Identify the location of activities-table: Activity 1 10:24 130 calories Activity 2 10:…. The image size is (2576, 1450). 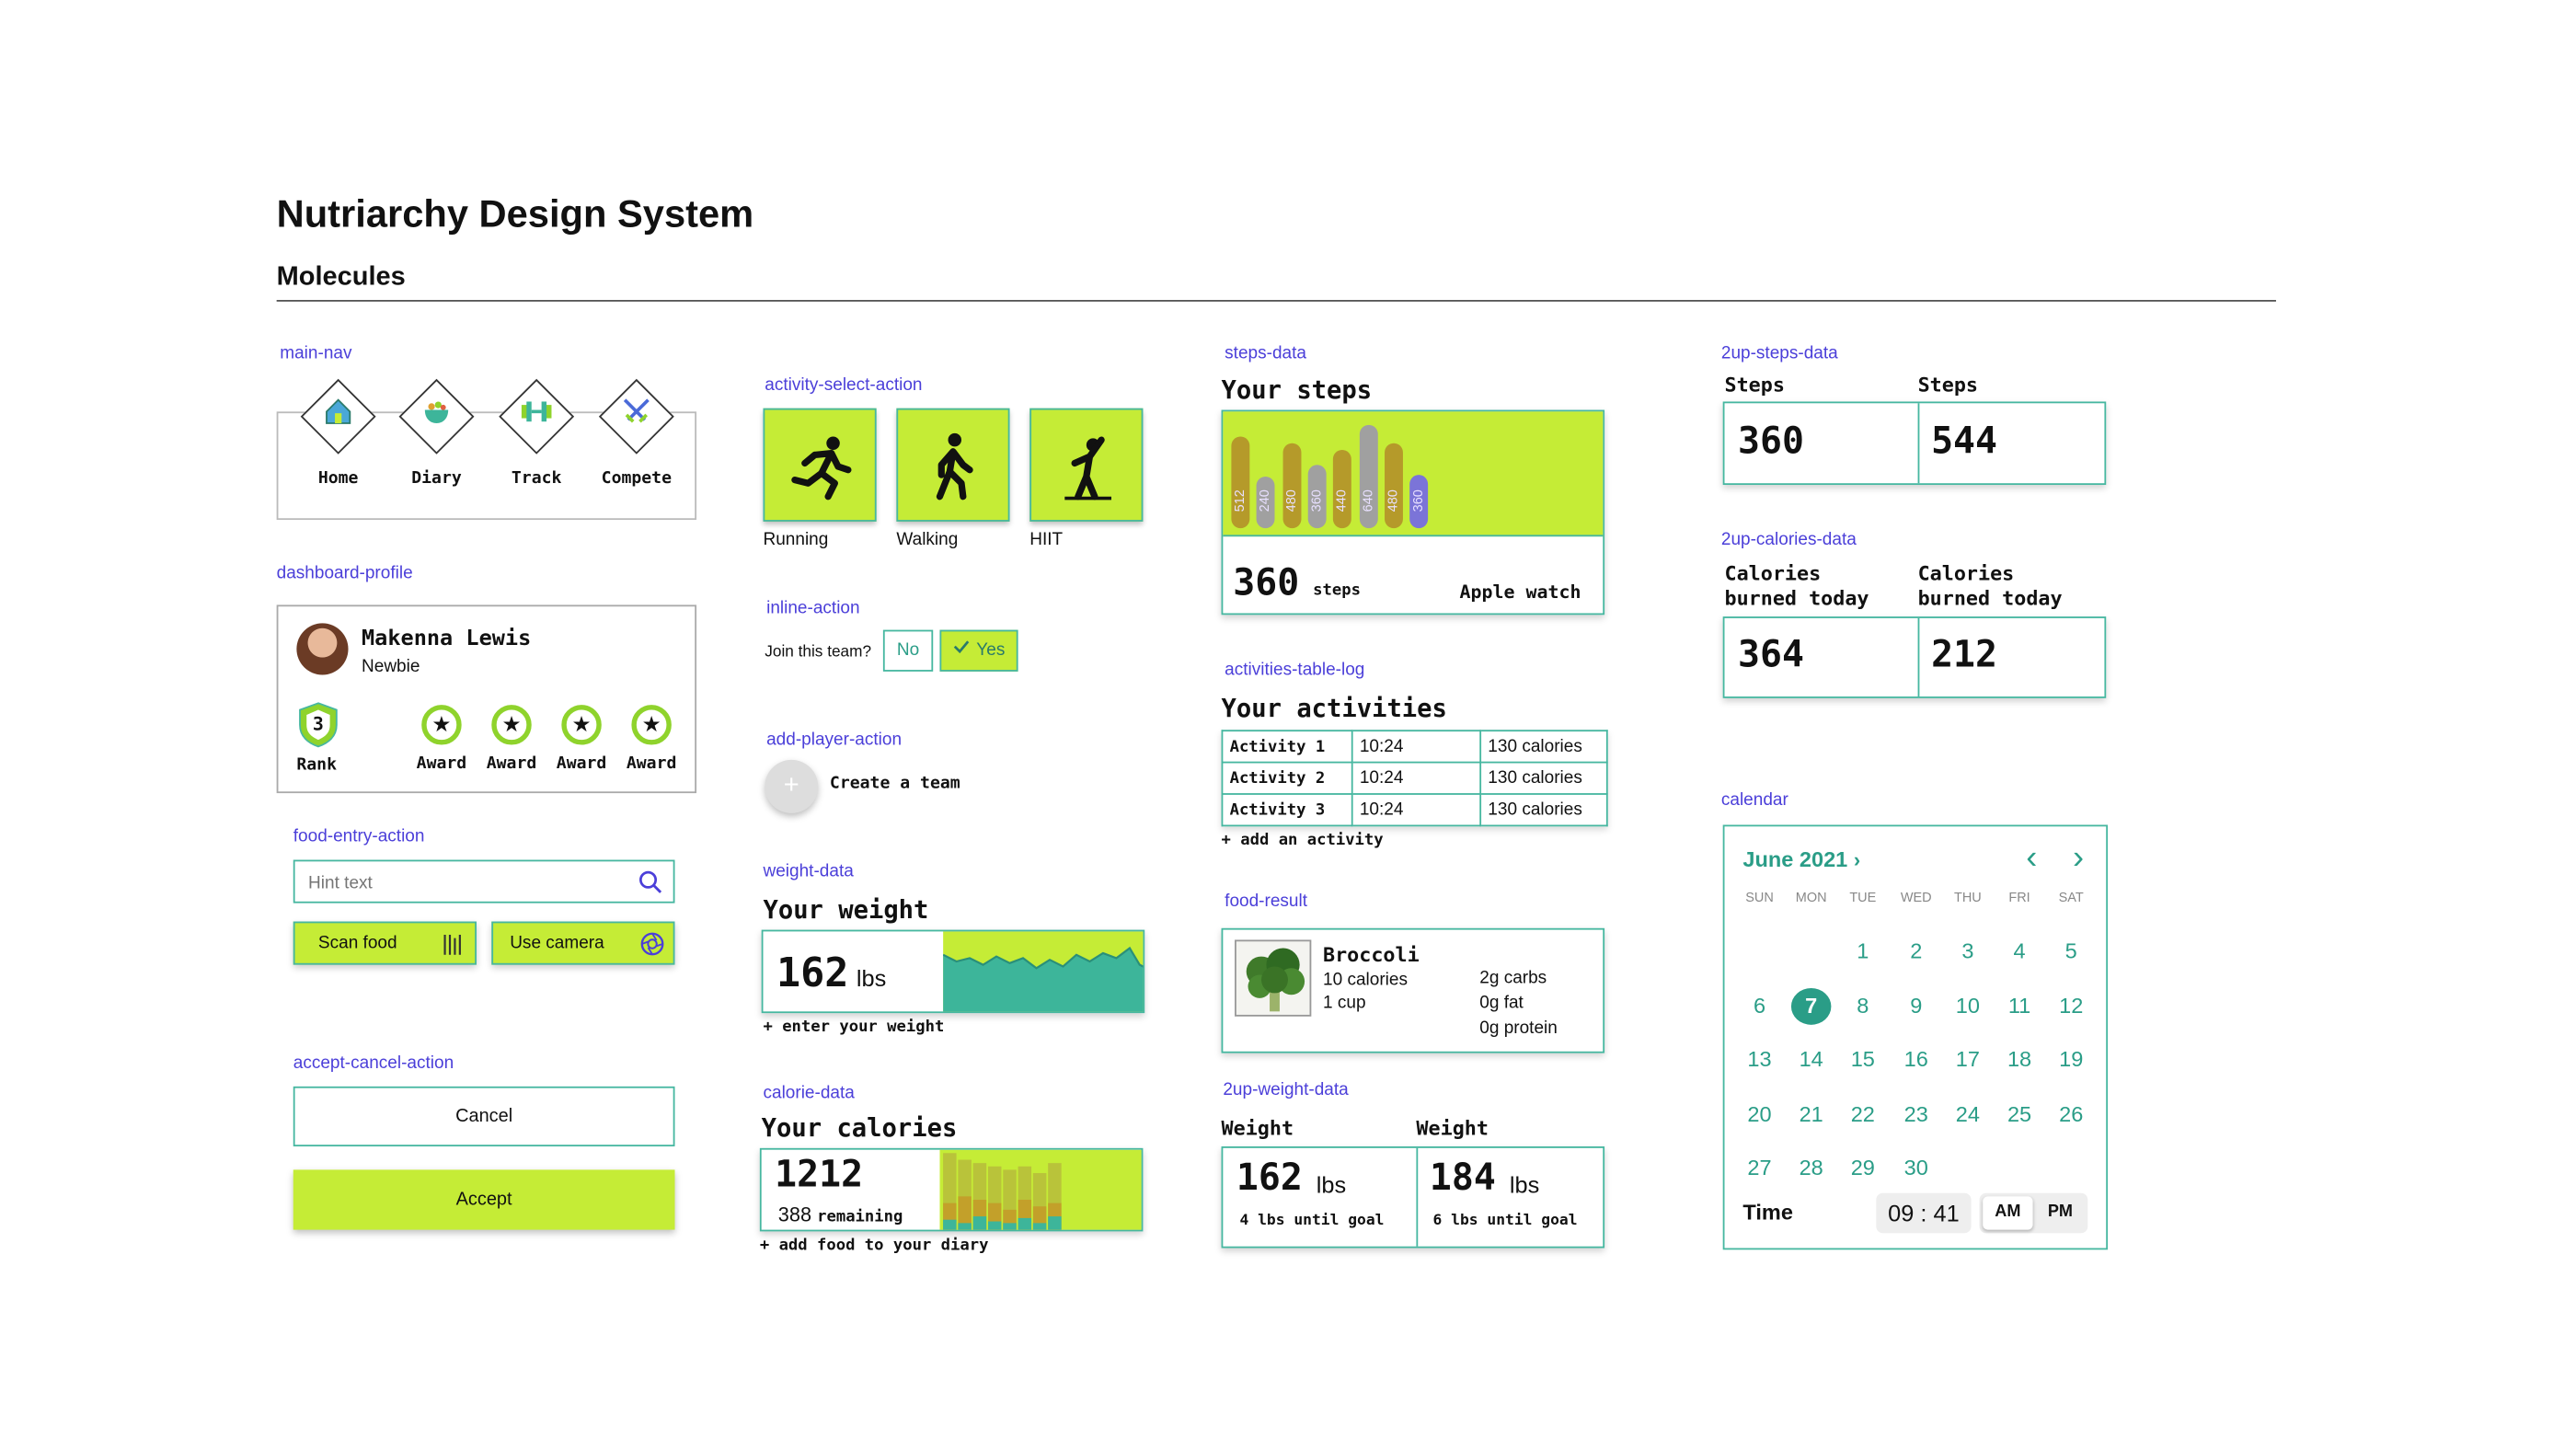
(1414, 779).